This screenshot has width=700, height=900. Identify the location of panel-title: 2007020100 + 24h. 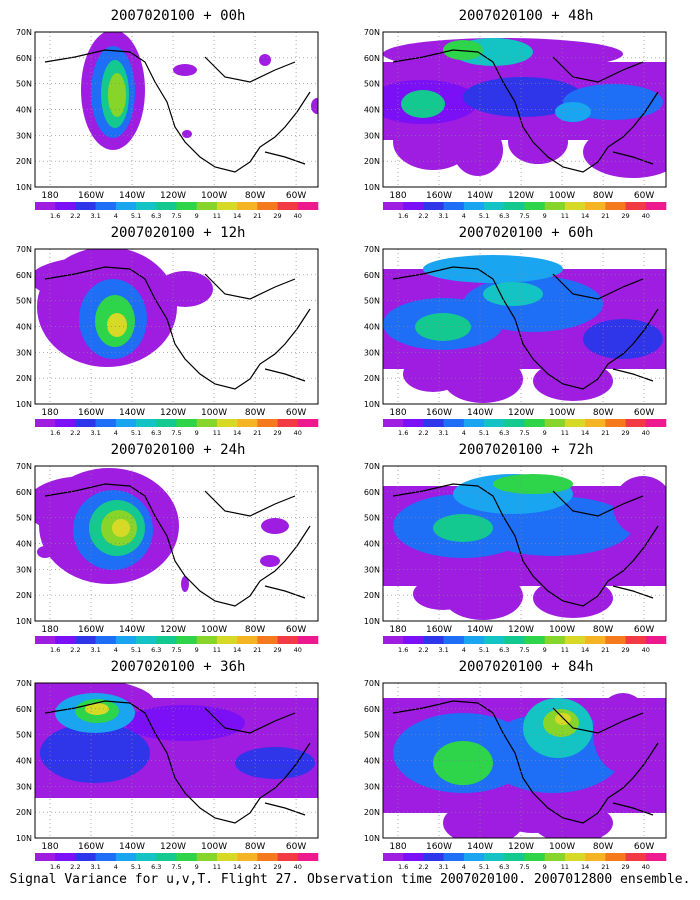
(178, 450).